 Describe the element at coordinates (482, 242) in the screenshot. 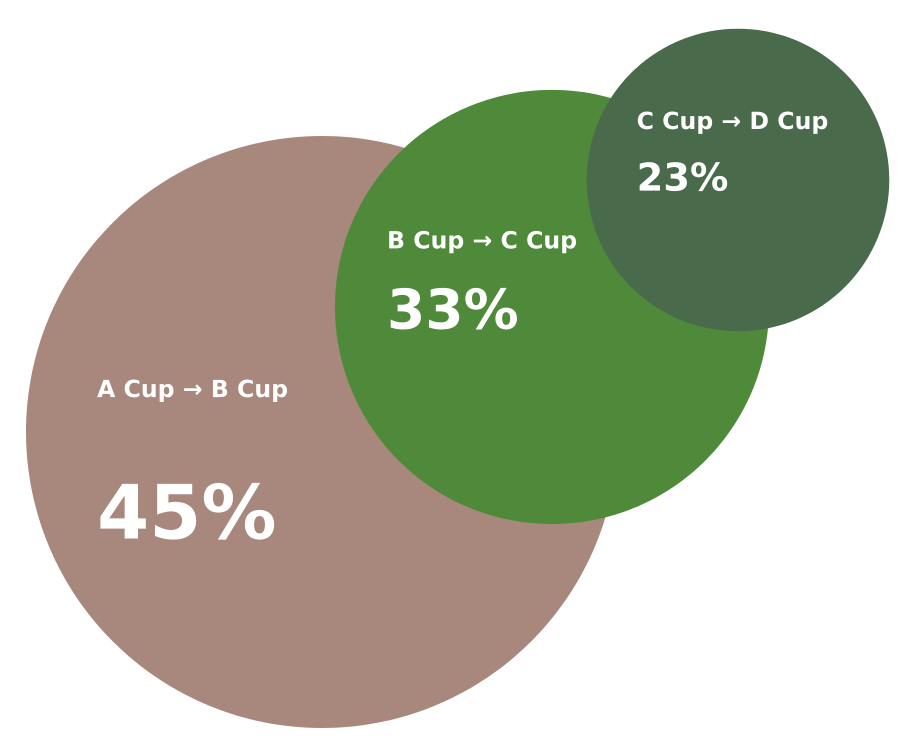

I see `category-label: B Cup → C Cup` at that location.